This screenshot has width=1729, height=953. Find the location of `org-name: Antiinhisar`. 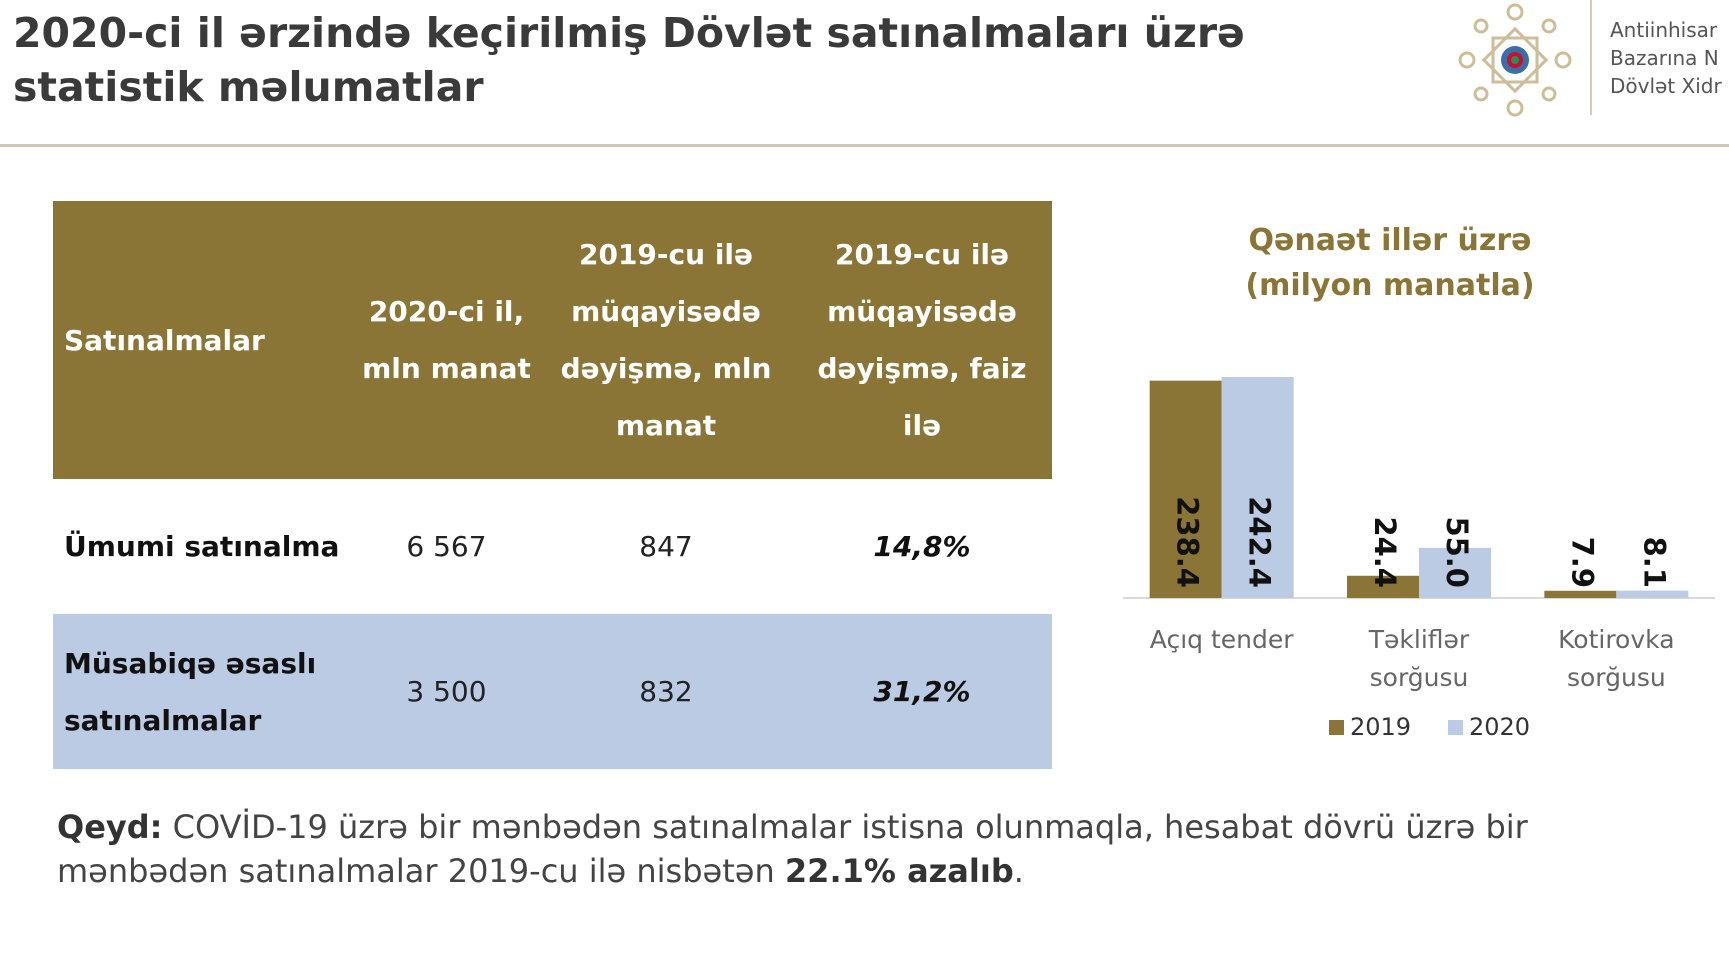

org-name: Antiinhisar is located at coordinates (1664, 30).